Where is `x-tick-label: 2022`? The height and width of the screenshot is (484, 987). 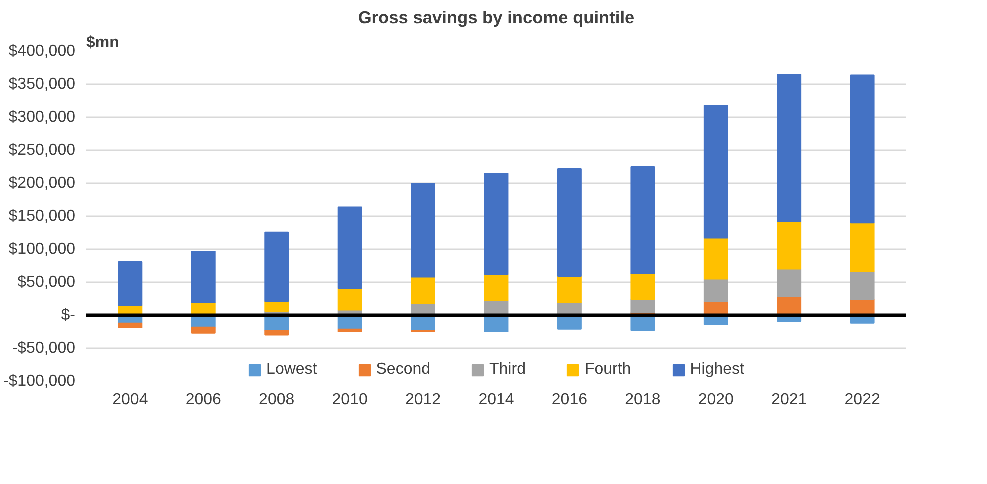 x-tick-label: 2022 is located at coordinates (862, 400).